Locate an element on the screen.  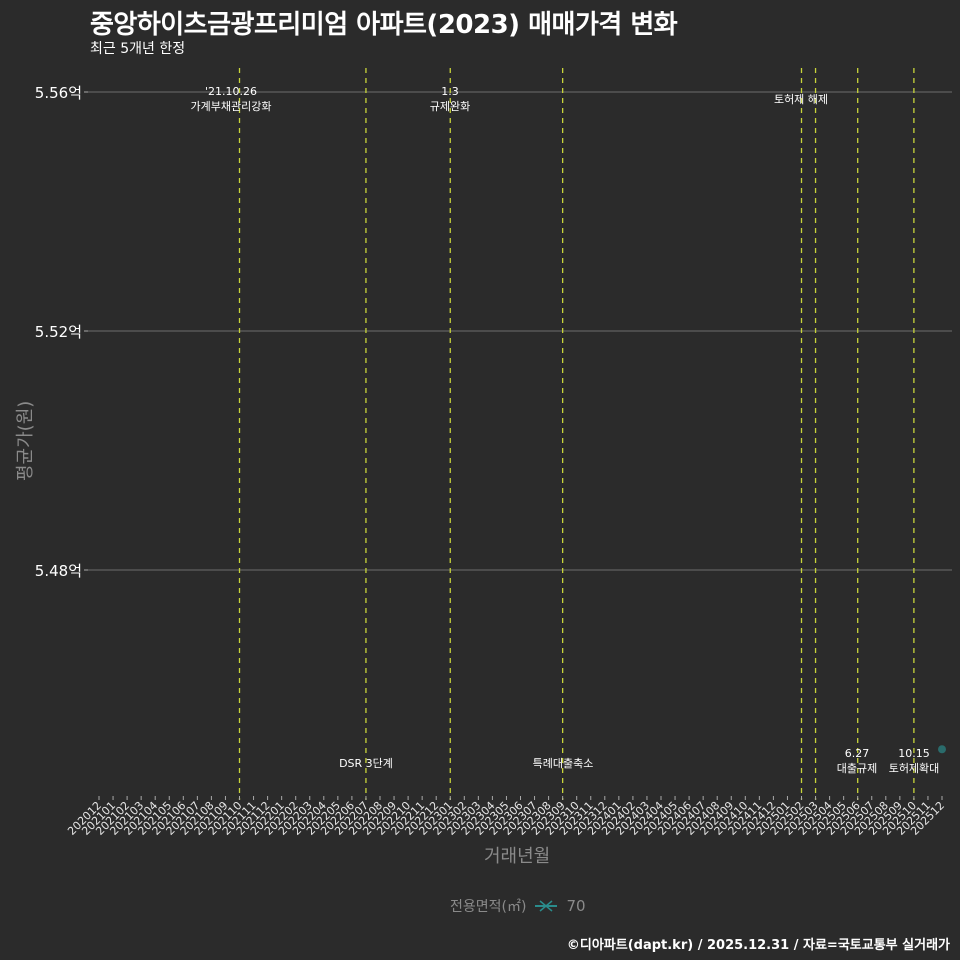
chart-title: 중앙하이츠금광프리미엄 아파트(2023) 매매가격 변화 is located at coordinates (384, 25).